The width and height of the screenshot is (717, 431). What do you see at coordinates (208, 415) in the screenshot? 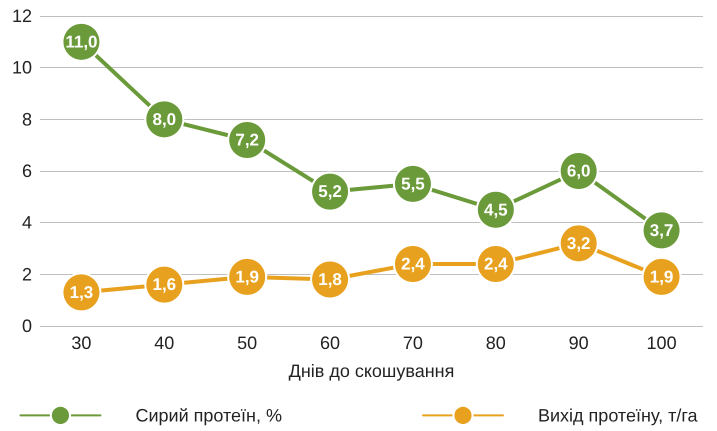
I see `legend-label: Сирий протеїн, %` at bounding box center [208, 415].